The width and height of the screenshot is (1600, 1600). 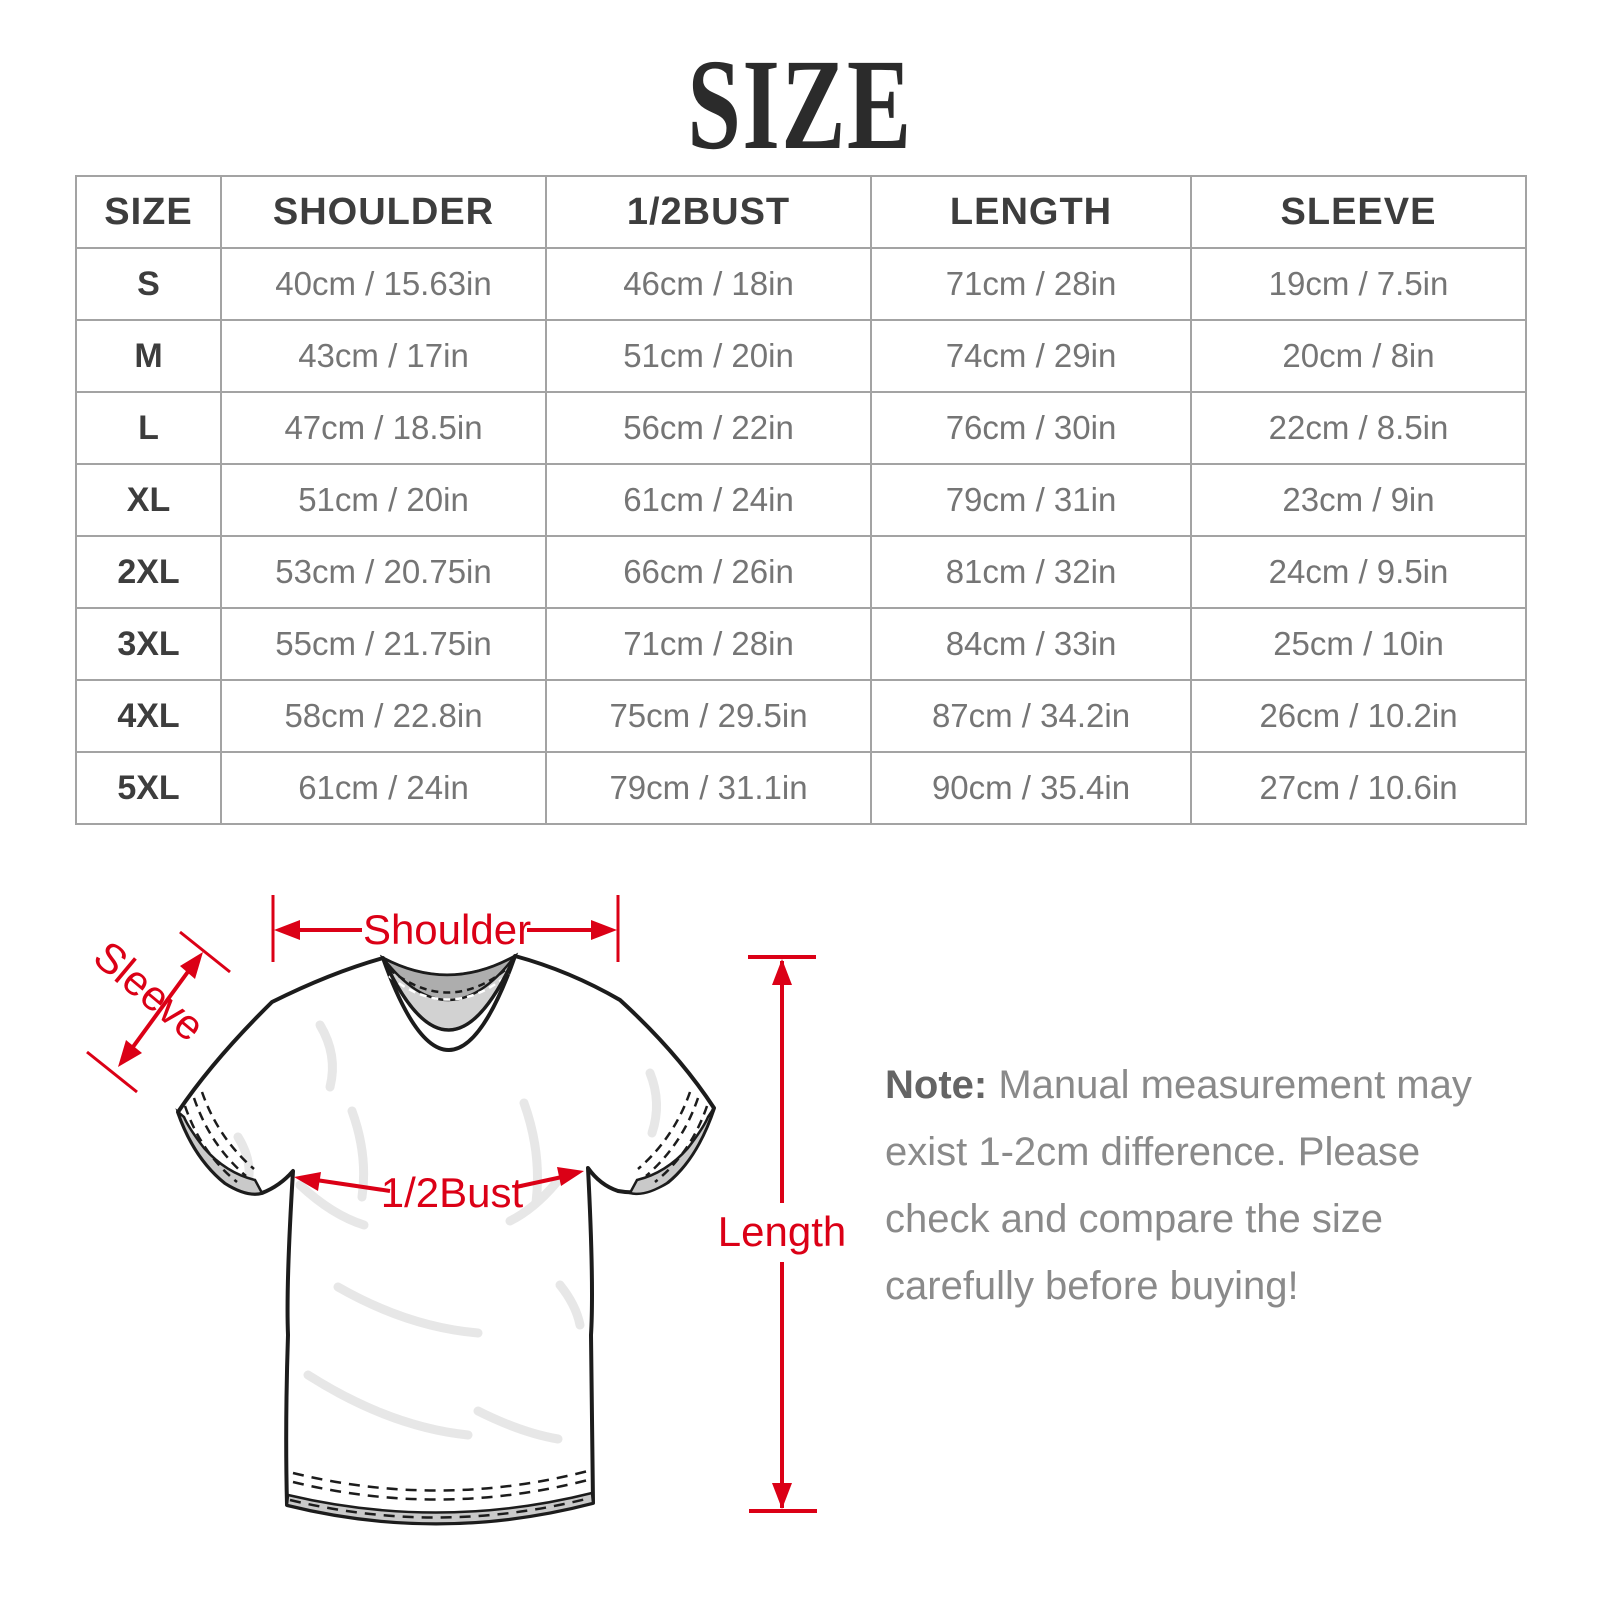 What do you see at coordinates (708, 788) in the screenshot?
I see `measurement-cell: 79cm / 31.1in` at bounding box center [708, 788].